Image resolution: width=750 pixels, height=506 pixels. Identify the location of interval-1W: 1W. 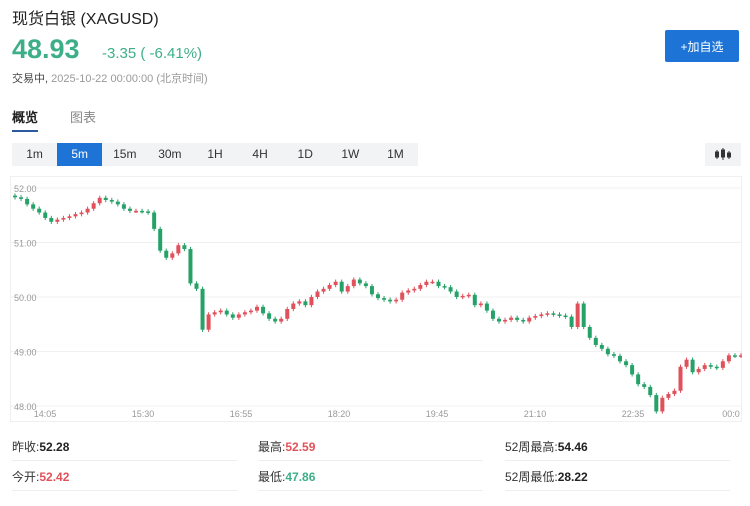
(350, 154).